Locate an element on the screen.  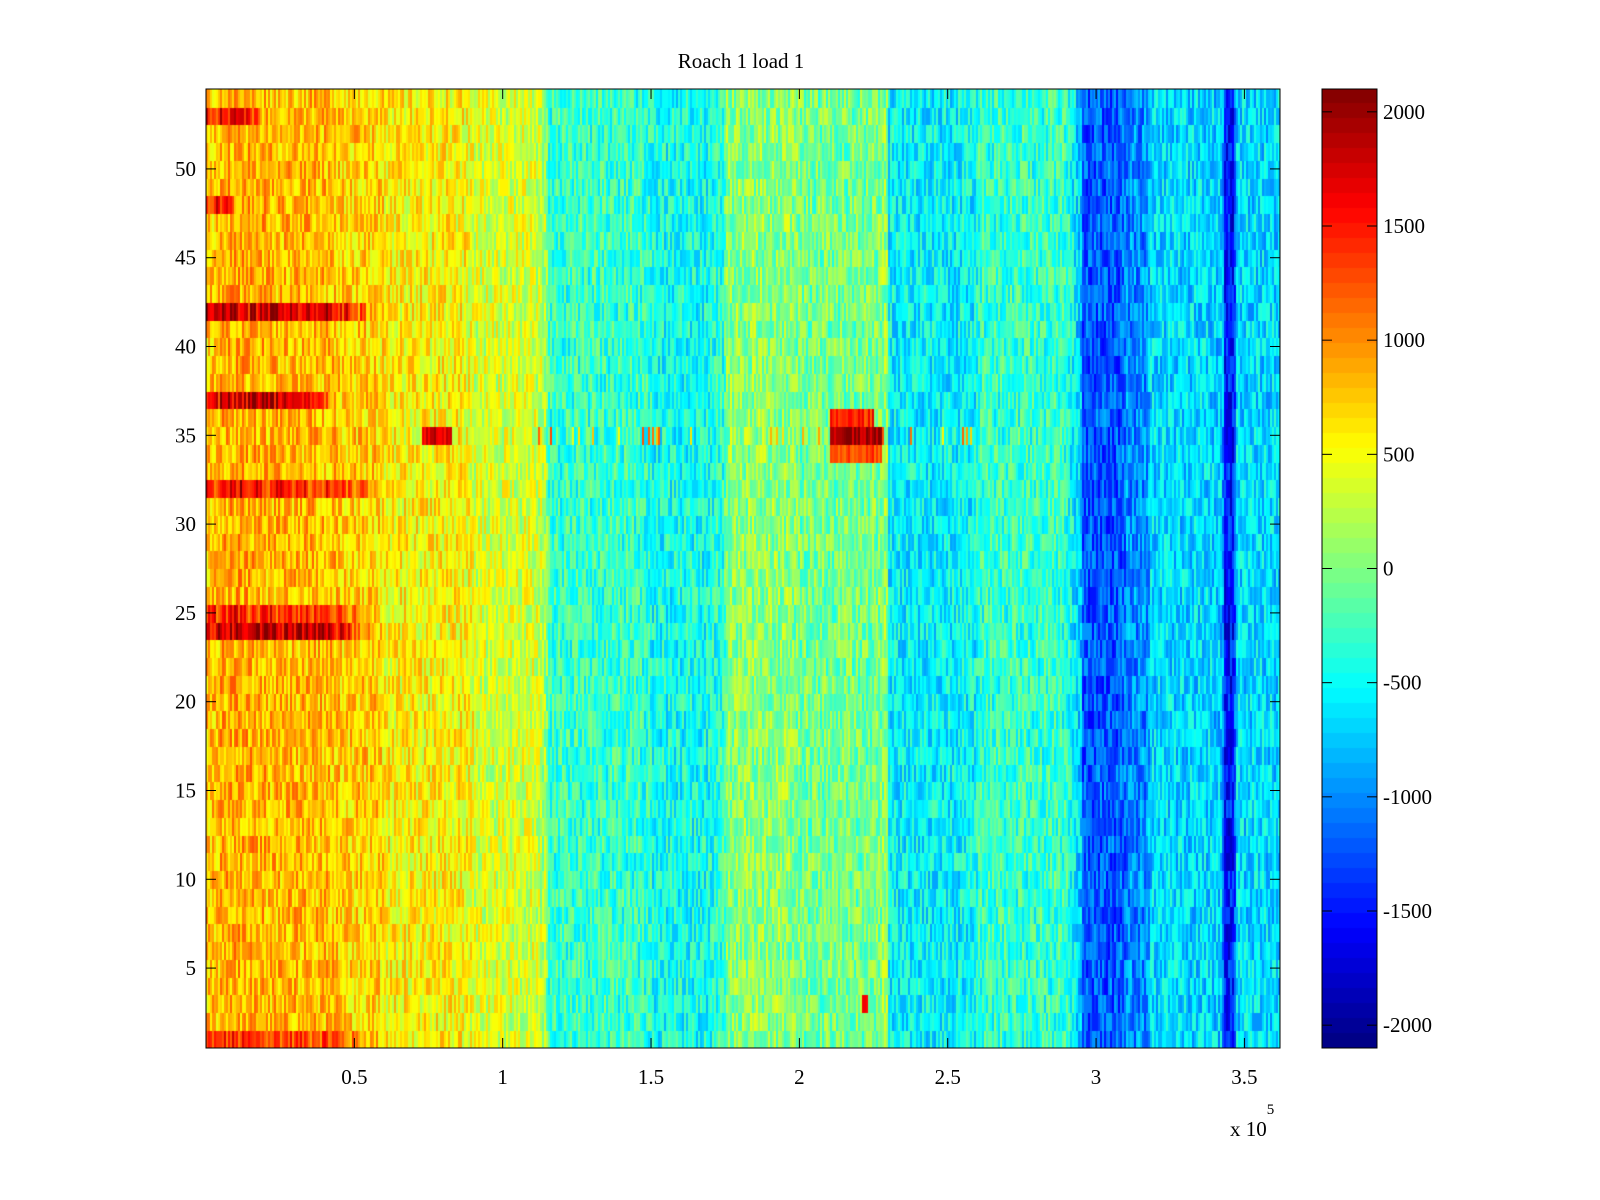
x-tick-label: 1.5 is located at coordinates (651, 1077).